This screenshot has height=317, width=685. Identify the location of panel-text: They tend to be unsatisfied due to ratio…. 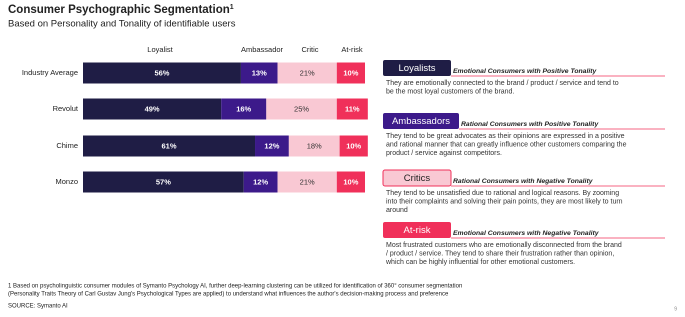
(502, 193).